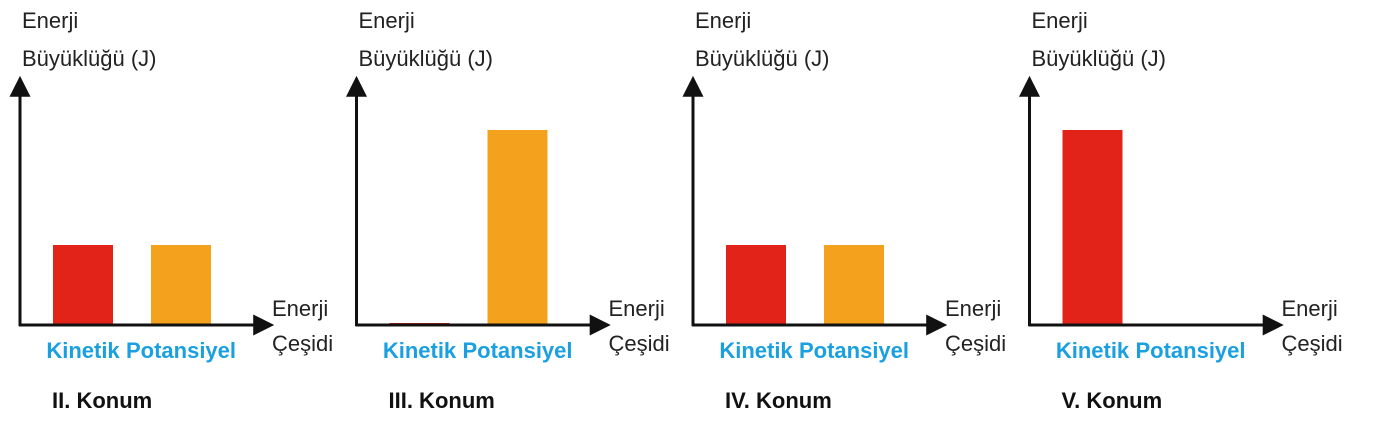  What do you see at coordinates (1112, 400) in the screenshot?
I see `chart-title: V. Konum` at bounding box center [1112, 400].